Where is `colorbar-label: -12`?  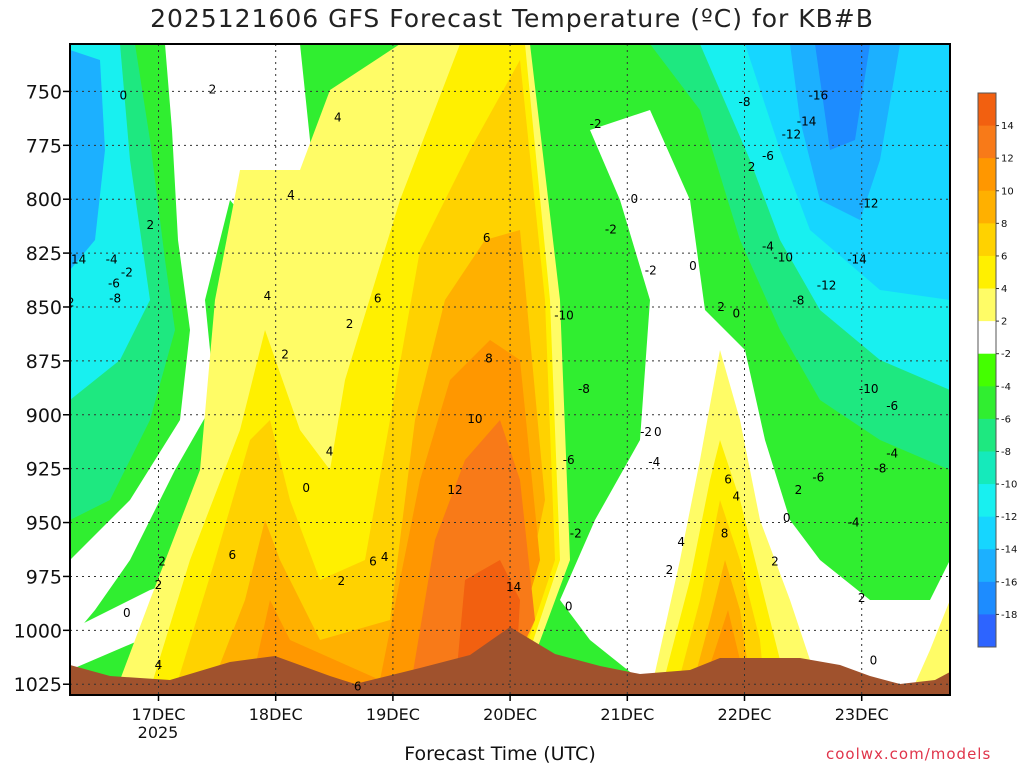 colorbar-label: -12 is located at coordinates (1009, 517).